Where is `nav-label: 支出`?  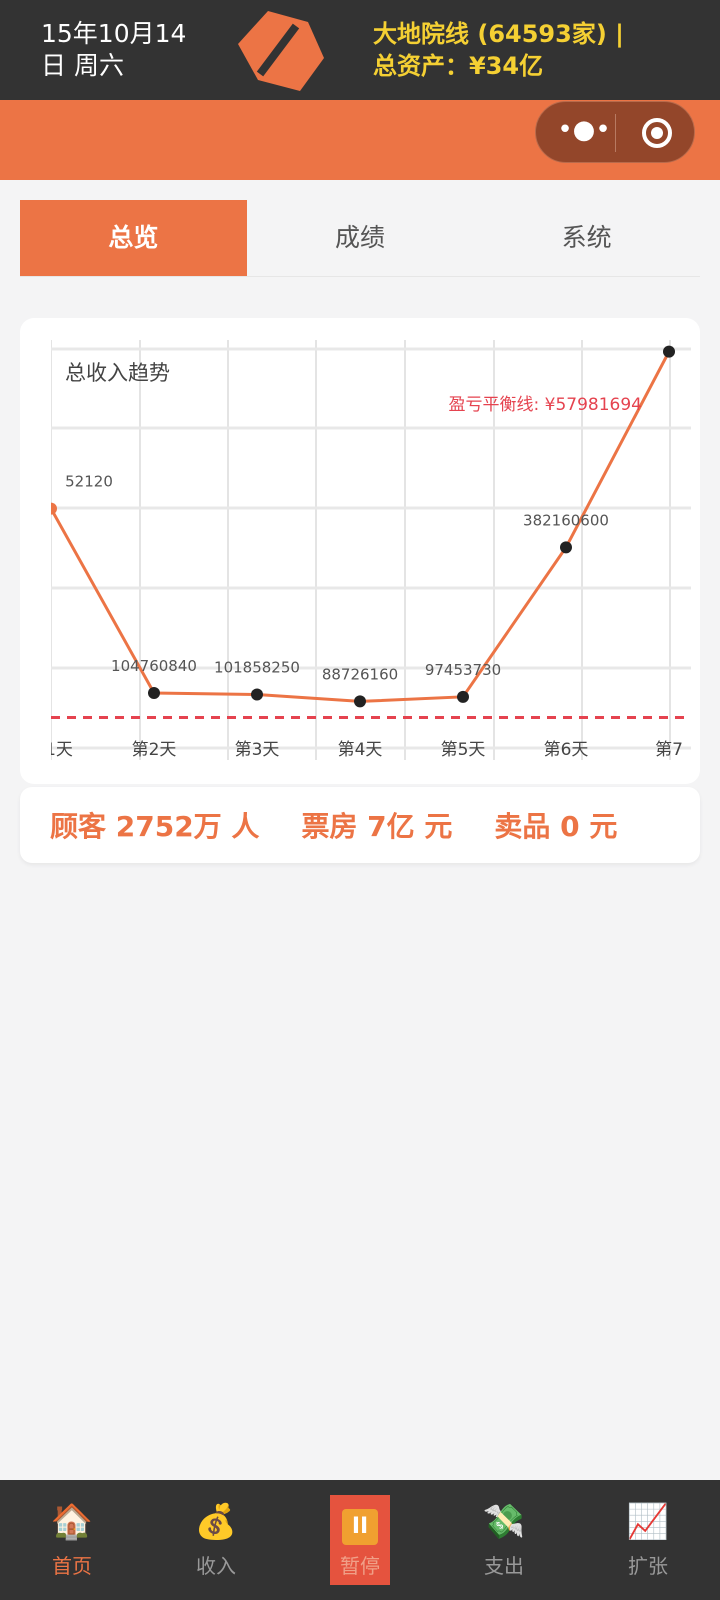 nav-label: 支出 is located at coordinates (504, 1566).